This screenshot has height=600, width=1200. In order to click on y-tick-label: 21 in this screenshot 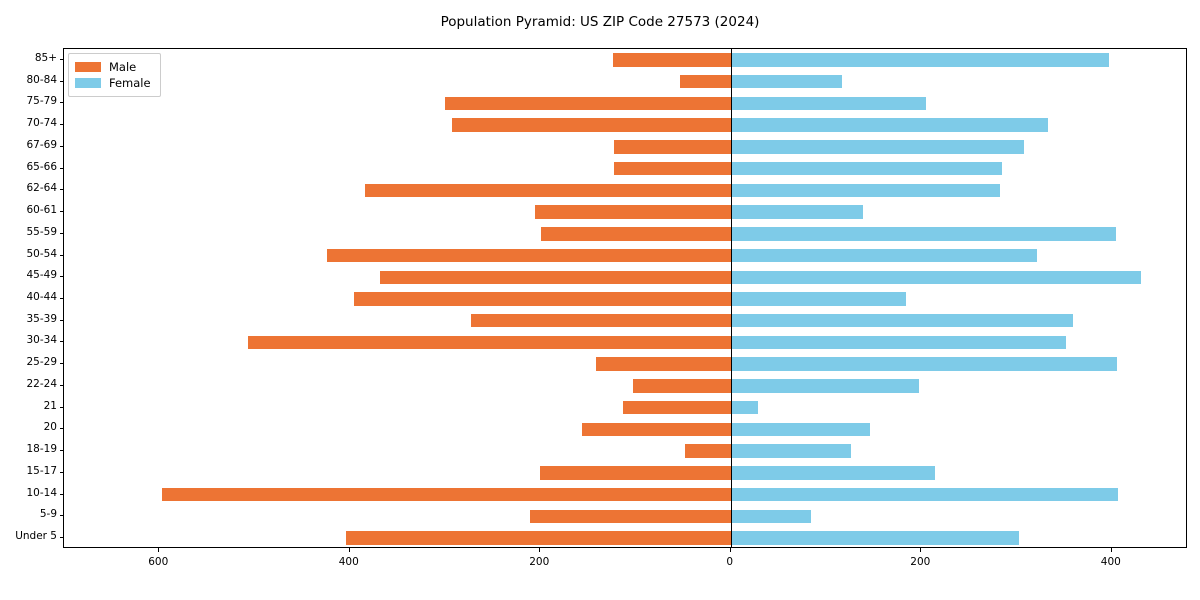, I will do `click(50, 405)`.